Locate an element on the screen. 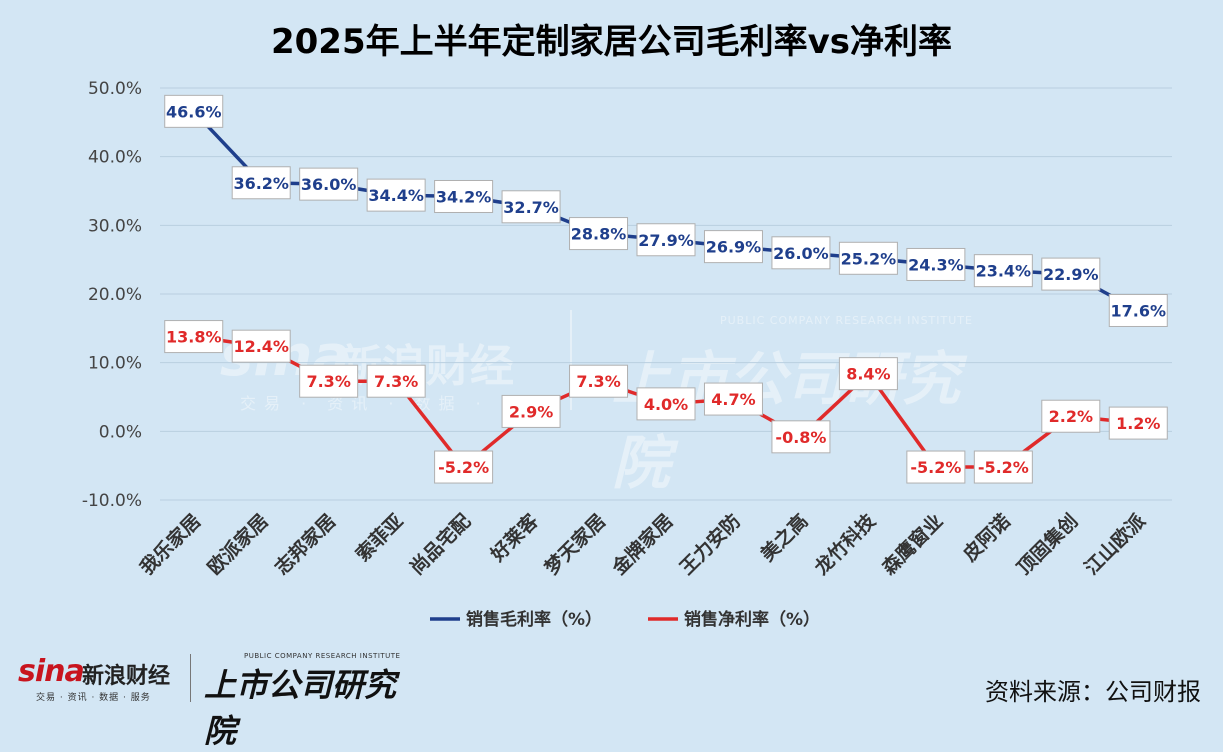 The width and height of the screenshot is (1223, 752). data-label: 4.7% is located at coordinates (733, 399).